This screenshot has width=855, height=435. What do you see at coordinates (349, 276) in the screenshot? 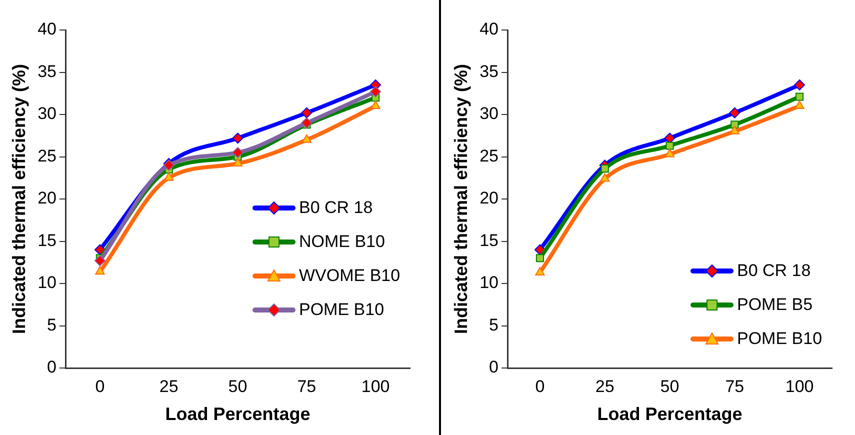
I see `legend-label: WVOME B10` at bounding box center [349, 276].